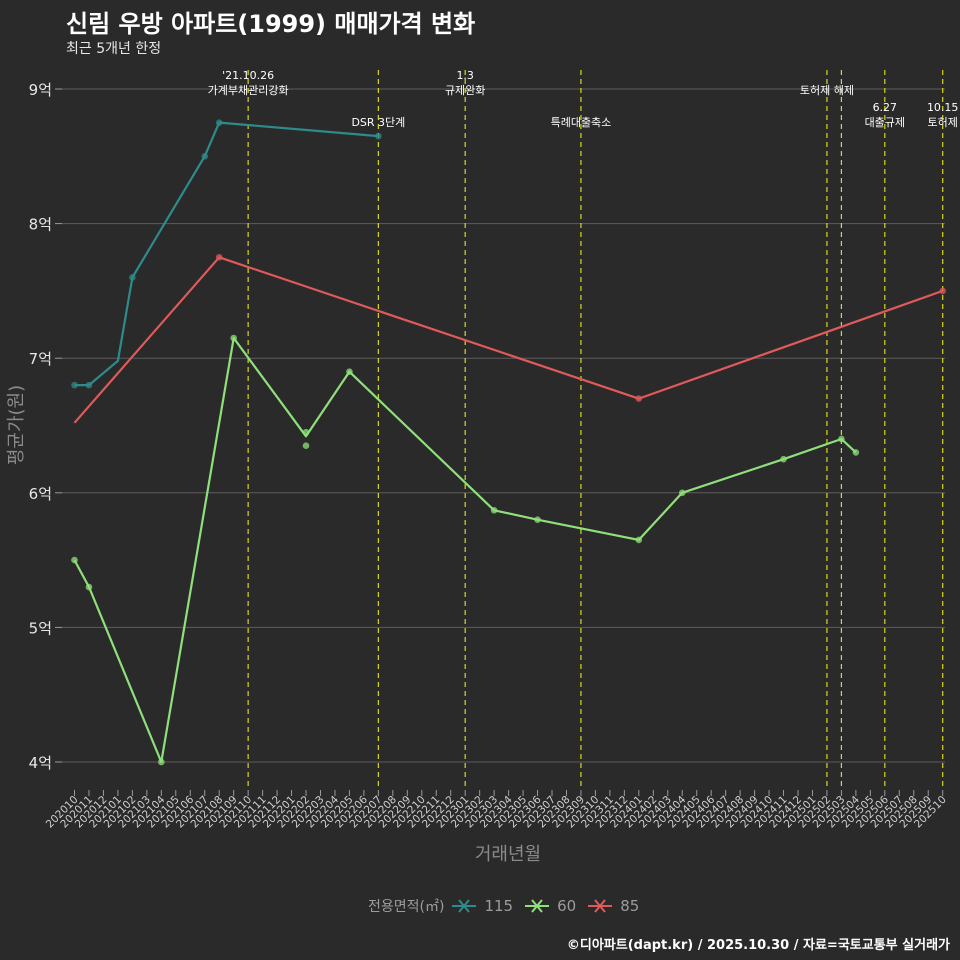 Image resolution: width=960 pixels, height=960 pixels. I want to click on event-label: DSR 3단계, so click(378, 122).